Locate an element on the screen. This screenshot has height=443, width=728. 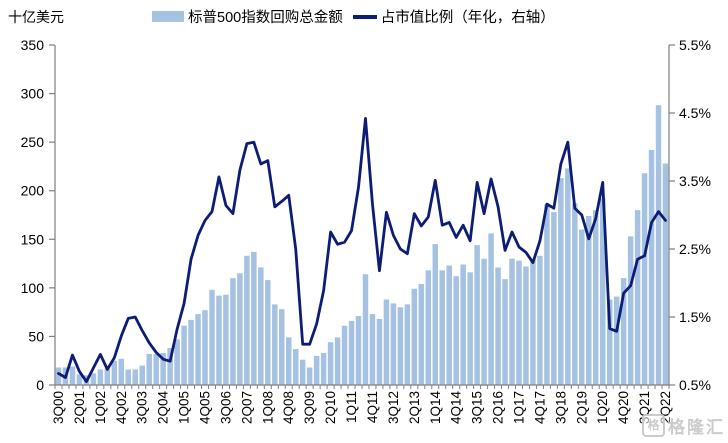
bar-2Q11 is located at coordinates (358, 350).